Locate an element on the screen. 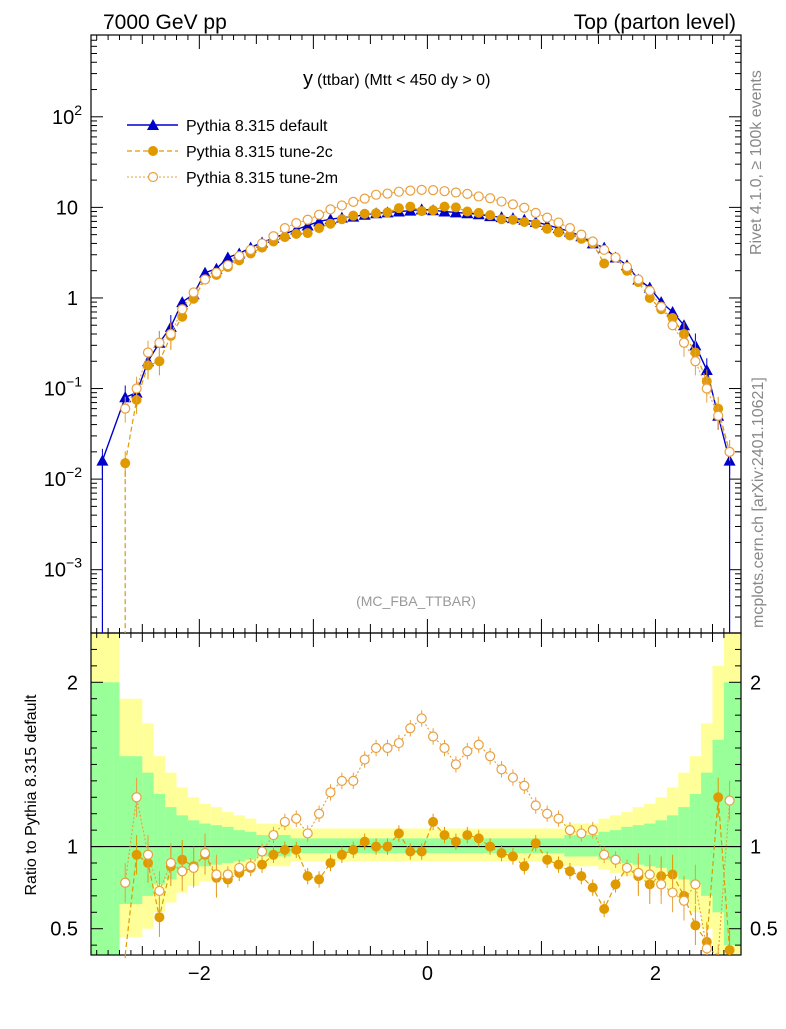 The height and width of the screenshot is (1029, 786). mcplots-label: mcplots.cern.ch [arXiv:2401.10621] is located at coordinates (758, 502).